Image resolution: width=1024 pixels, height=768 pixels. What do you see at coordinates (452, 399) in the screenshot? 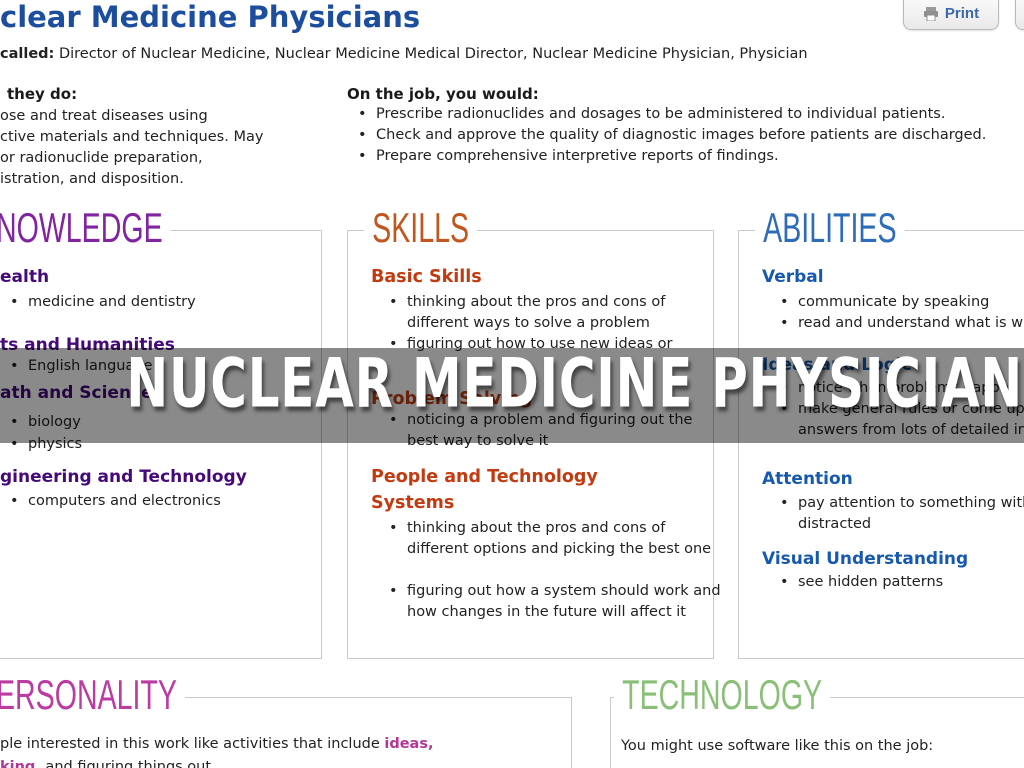
I see `skills-group-heading: Problem Solving` at bounding box center [452, 399].